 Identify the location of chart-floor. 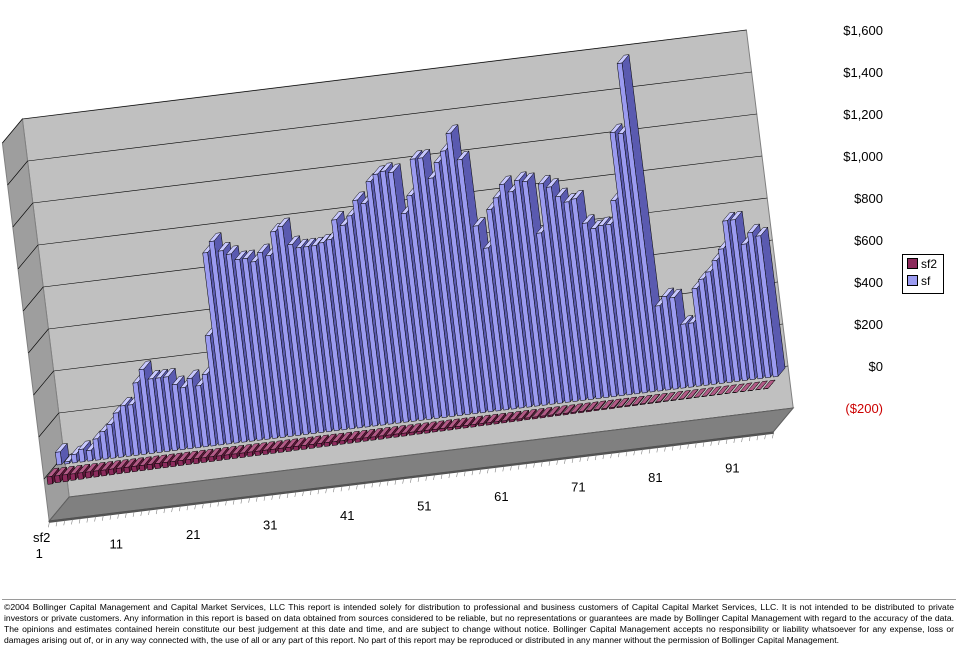
(421, 465).